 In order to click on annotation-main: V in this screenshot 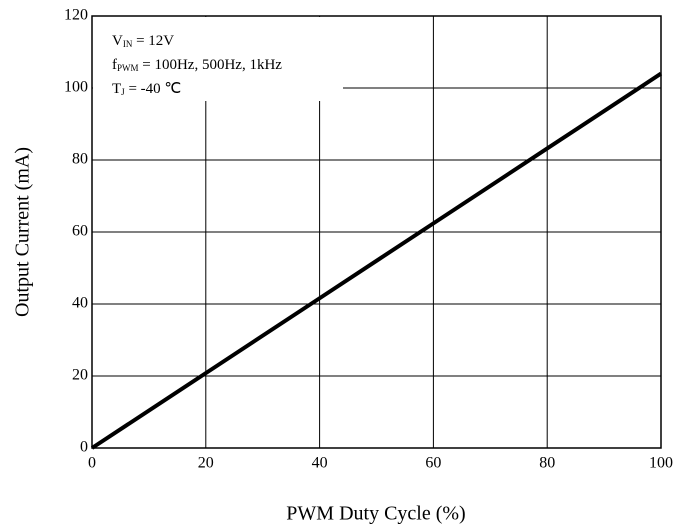, I will do `click(117, 41)`.